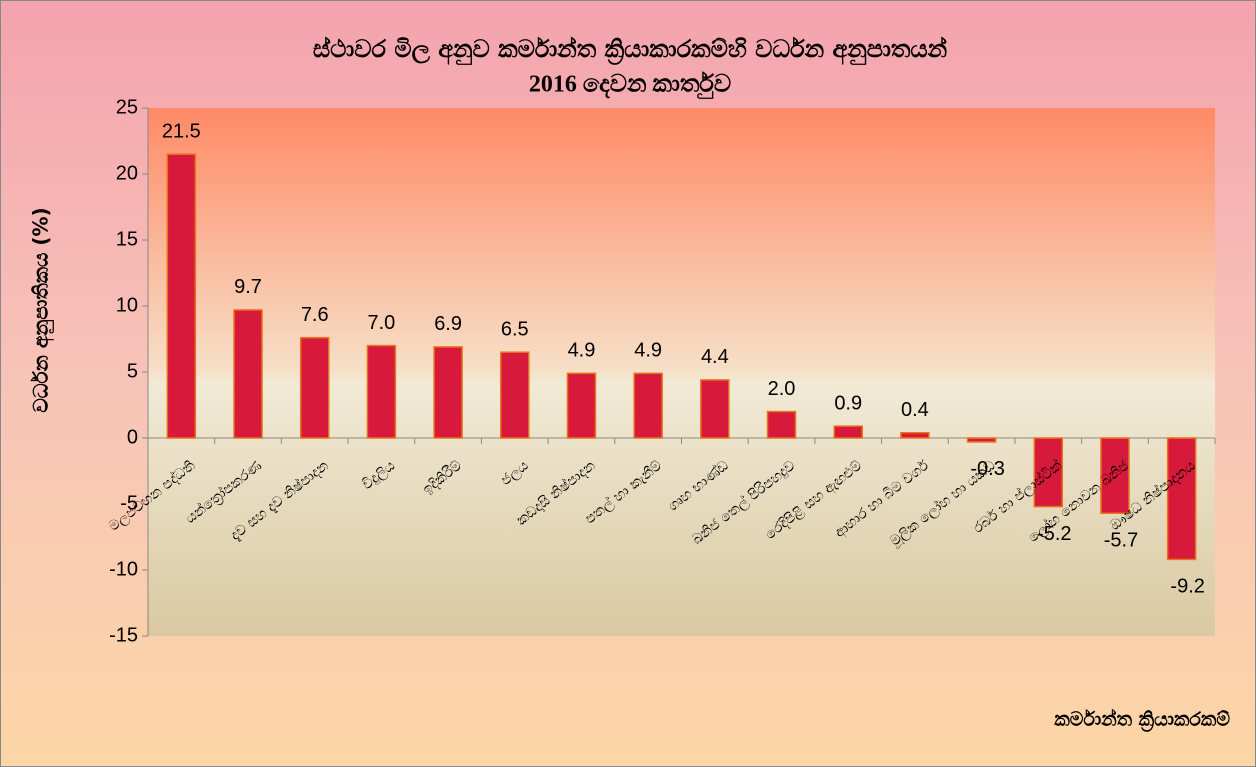 Image resolution: width=1256 pixels, height=767 pixels. I want to click on y-tick-label: -15, so click(123, 635).